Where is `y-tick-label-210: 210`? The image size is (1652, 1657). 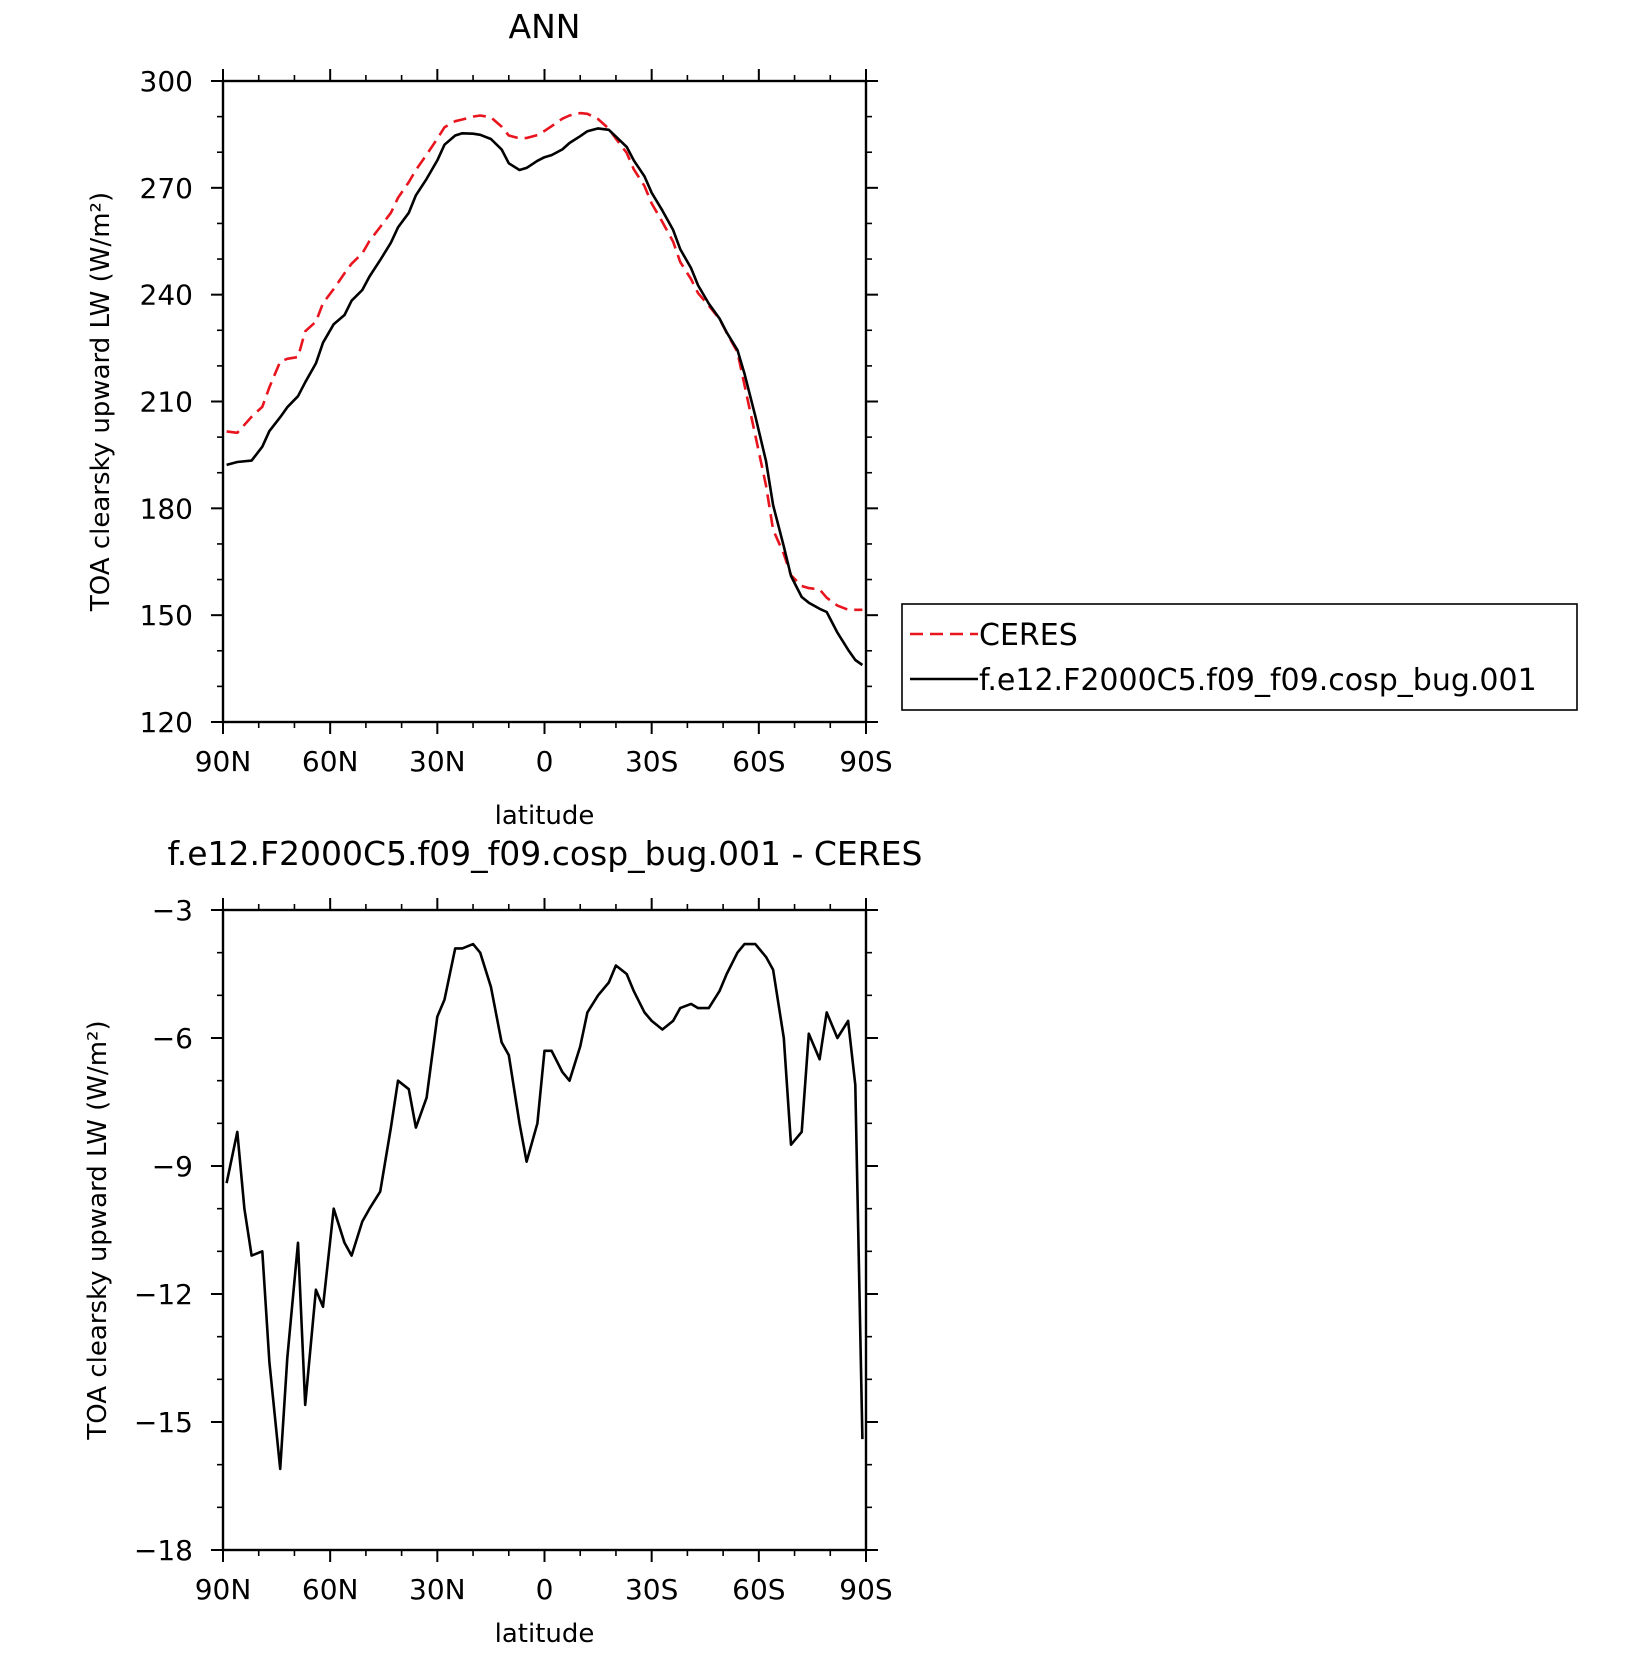
y-tick-label-210: 210 is located at coordinates (166, 402).